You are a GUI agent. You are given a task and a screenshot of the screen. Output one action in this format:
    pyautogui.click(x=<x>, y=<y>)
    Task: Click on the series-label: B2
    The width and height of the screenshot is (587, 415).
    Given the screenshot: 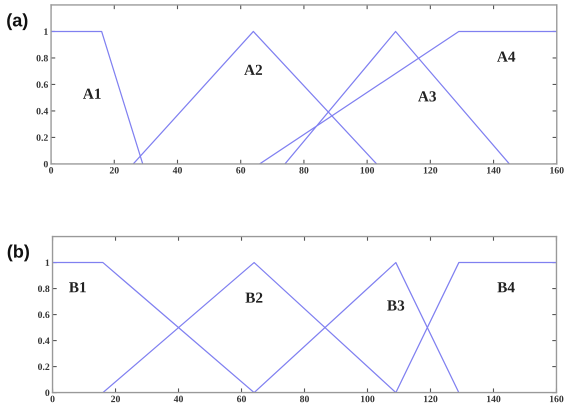 What is the action you would take?
    pyautogui.click(x=253, y=297)
    